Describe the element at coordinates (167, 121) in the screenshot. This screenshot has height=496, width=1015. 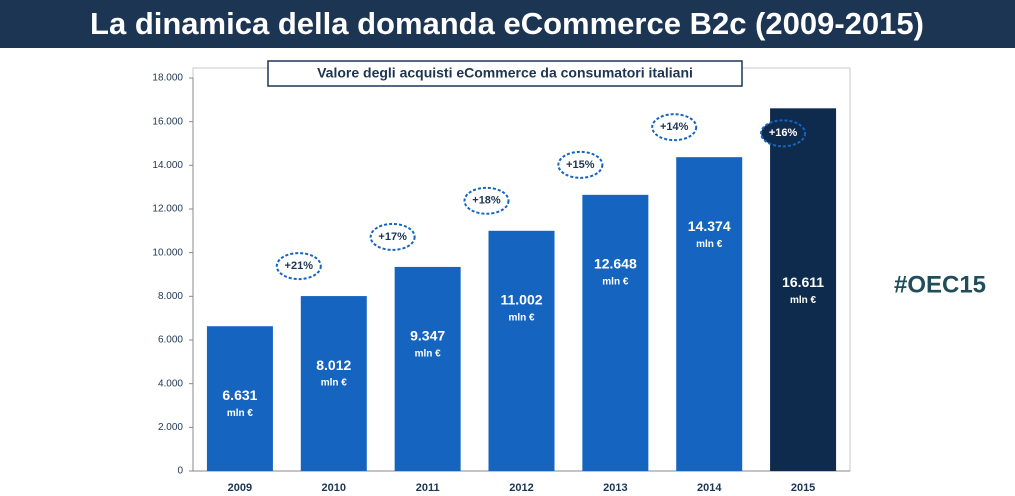
I see `y-tick-label: 16.000` at that location.